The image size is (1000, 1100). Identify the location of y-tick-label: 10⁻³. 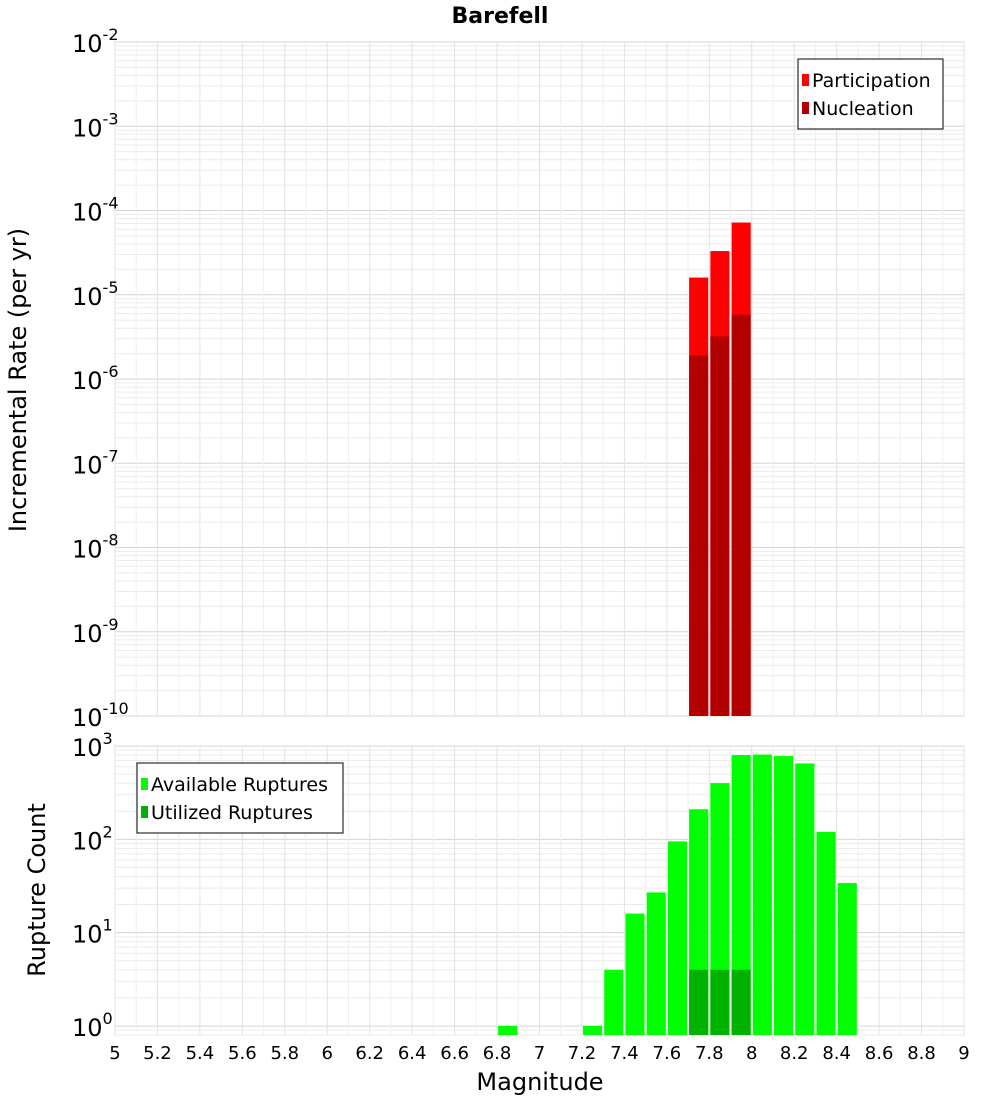
(95, 125).